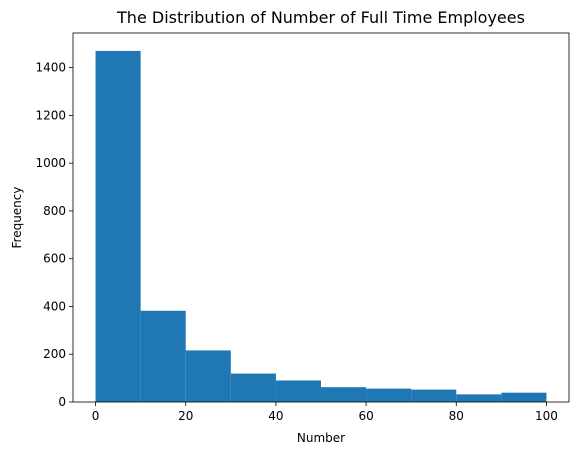 The height and width of the screenshot is (455, 580). What do you see at coordinates (50, 115) in the screenshot?
I see `y-tick-label: 1200` at bounding box center [50, 115].